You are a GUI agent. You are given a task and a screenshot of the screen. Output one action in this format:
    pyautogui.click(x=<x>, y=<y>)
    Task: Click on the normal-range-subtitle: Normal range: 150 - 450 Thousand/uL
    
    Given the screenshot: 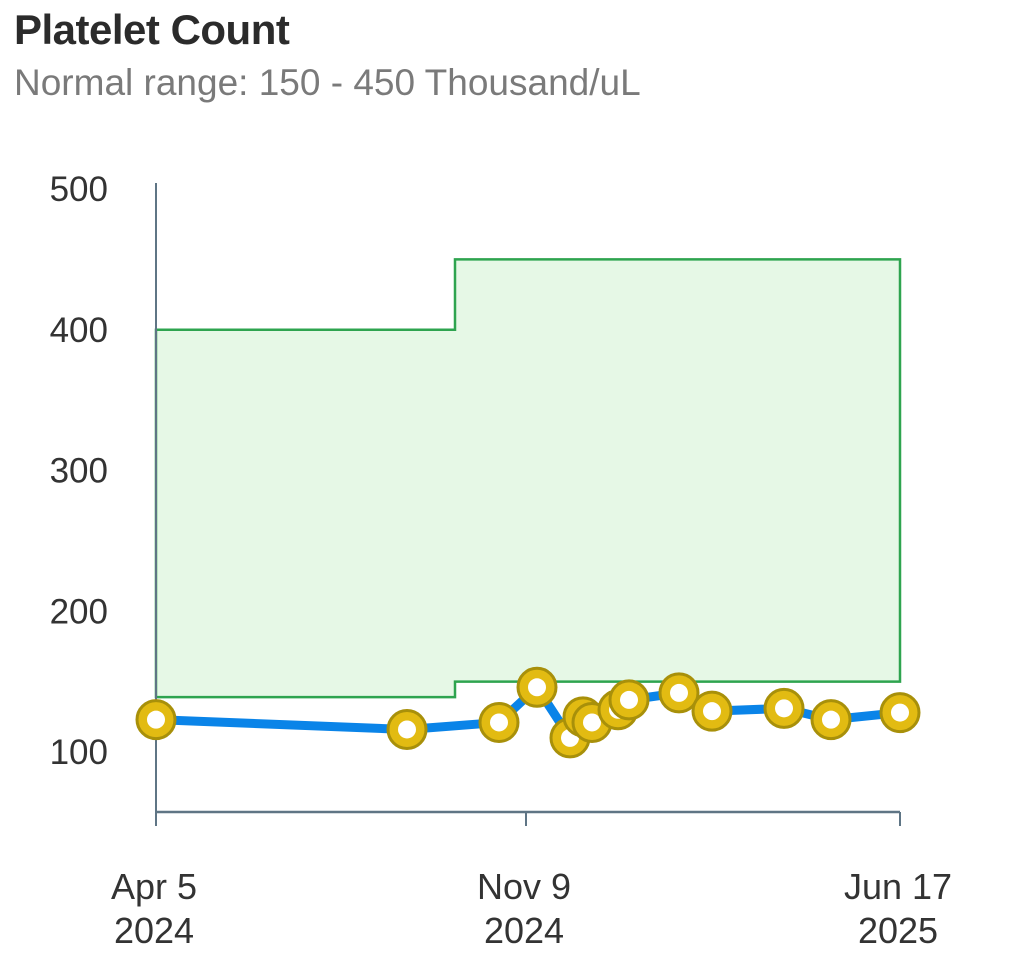 What is the action you would take?
    pyautogui.click(x=327, y=82)
    